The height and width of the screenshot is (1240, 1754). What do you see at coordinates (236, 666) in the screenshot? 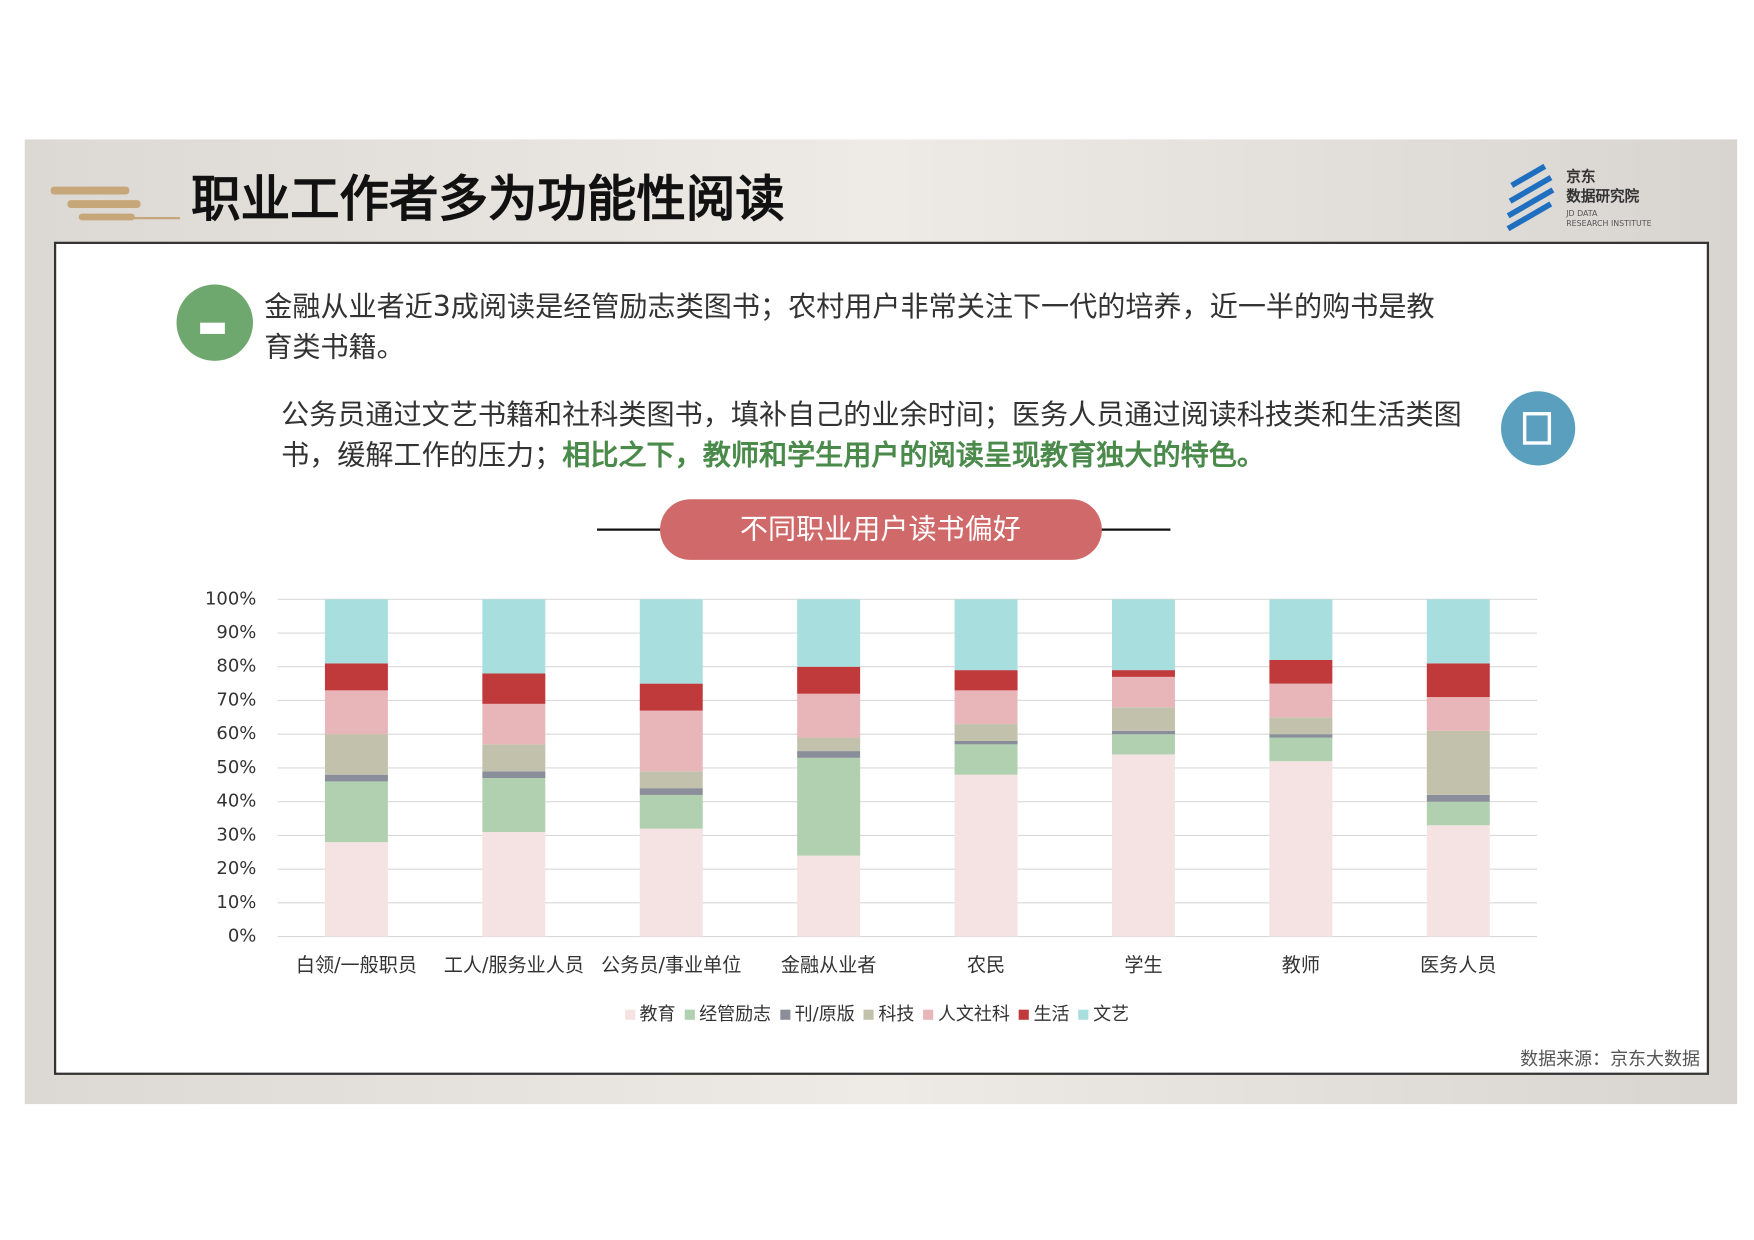
I see `y-tick-label: 80%` at bounding box center [236, 666].